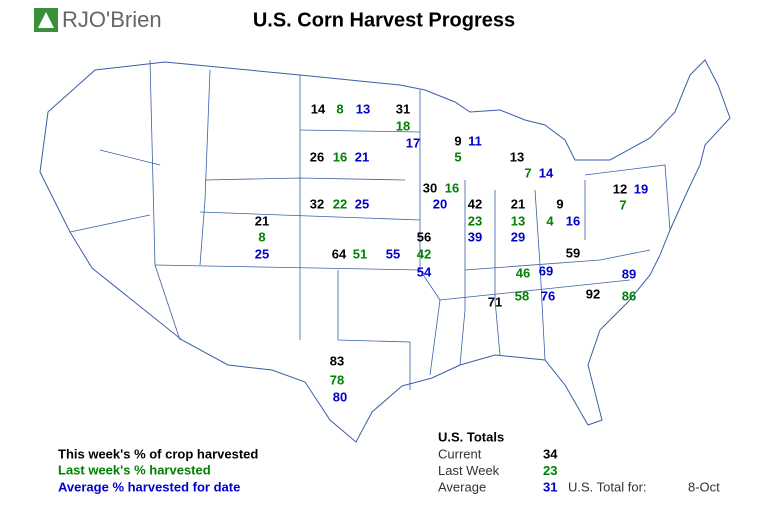 The width and height of the screenshot is (764, 517). What do you see at coordinates (550, 470) in the screenshot?
I see `totals-value: 23` at bounding box center [550, 470].